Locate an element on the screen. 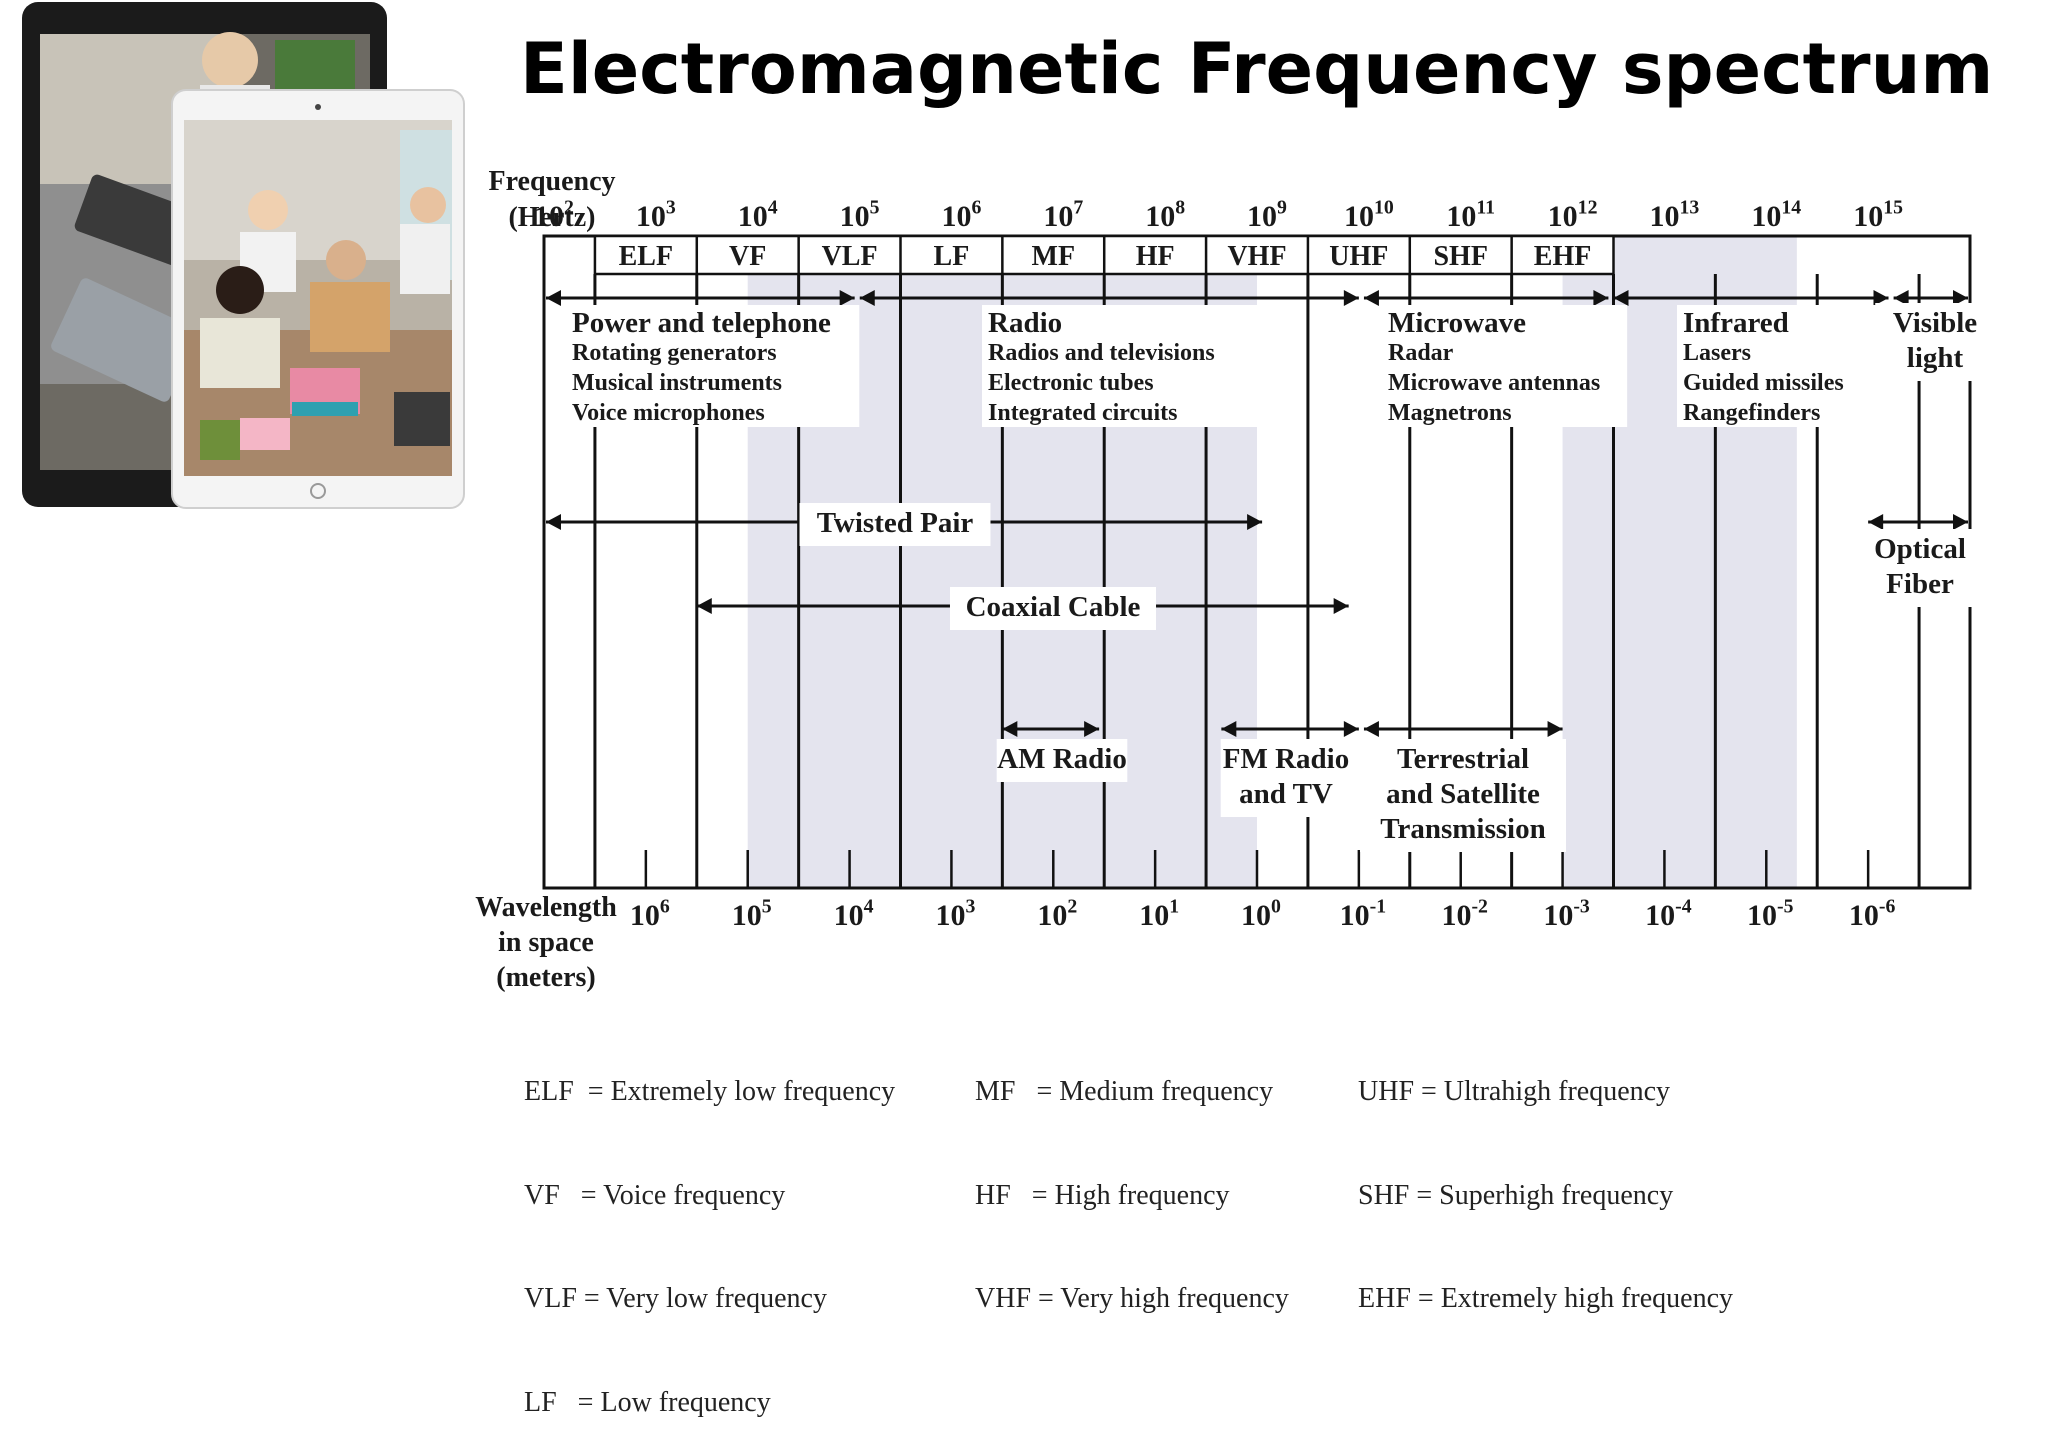  label-am-radio-backing is located at coordinates (1062, 760).